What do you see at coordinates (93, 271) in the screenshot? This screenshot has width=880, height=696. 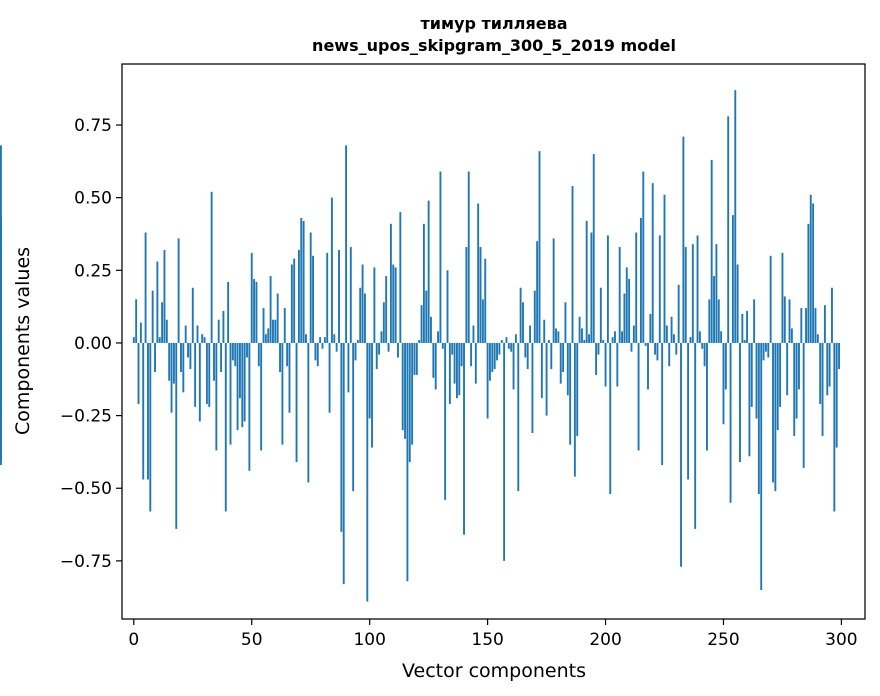 I see `y-tick-label: 0.25` at bounding box center [93, 271].